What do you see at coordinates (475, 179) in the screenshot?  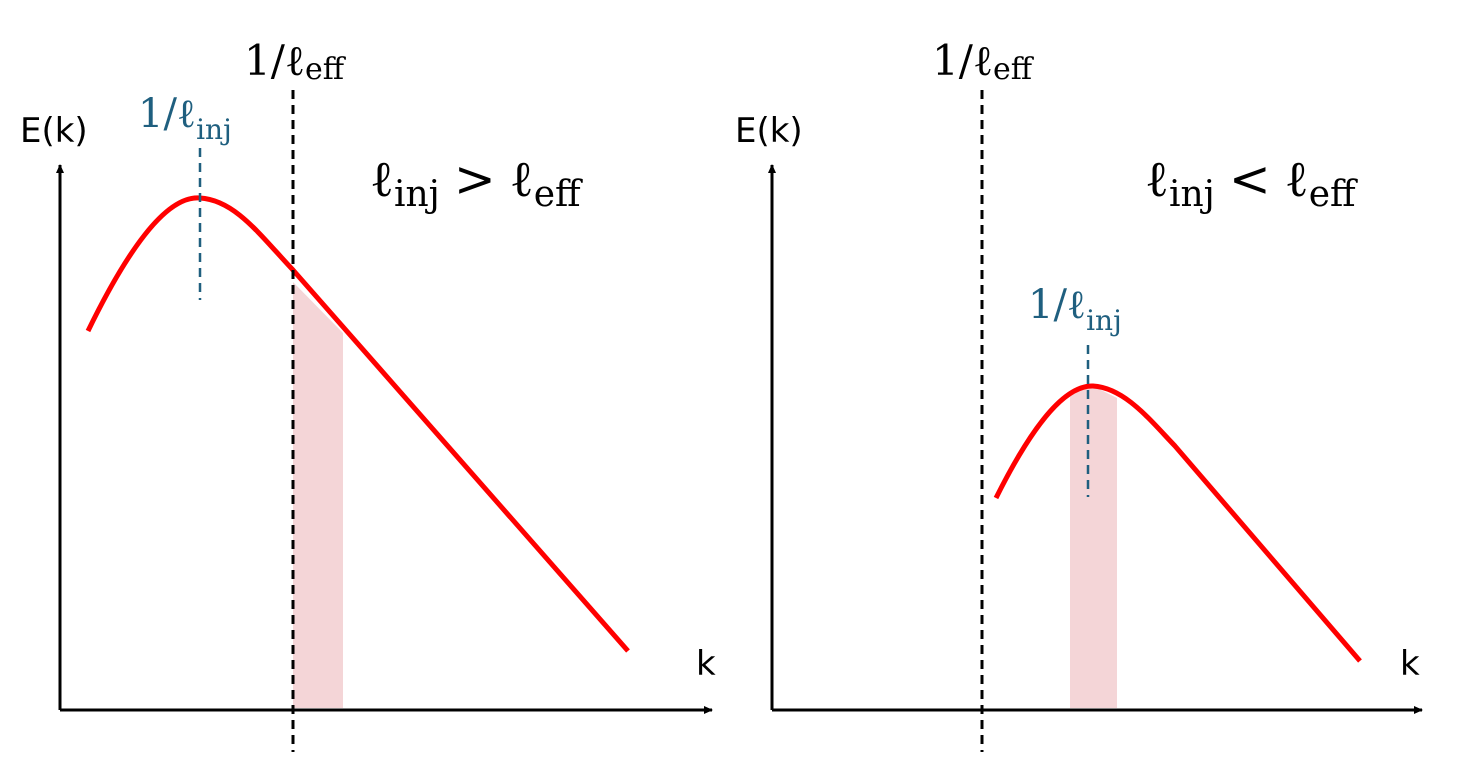 I see `relation-operator: >` at bounding box center [475, 179].